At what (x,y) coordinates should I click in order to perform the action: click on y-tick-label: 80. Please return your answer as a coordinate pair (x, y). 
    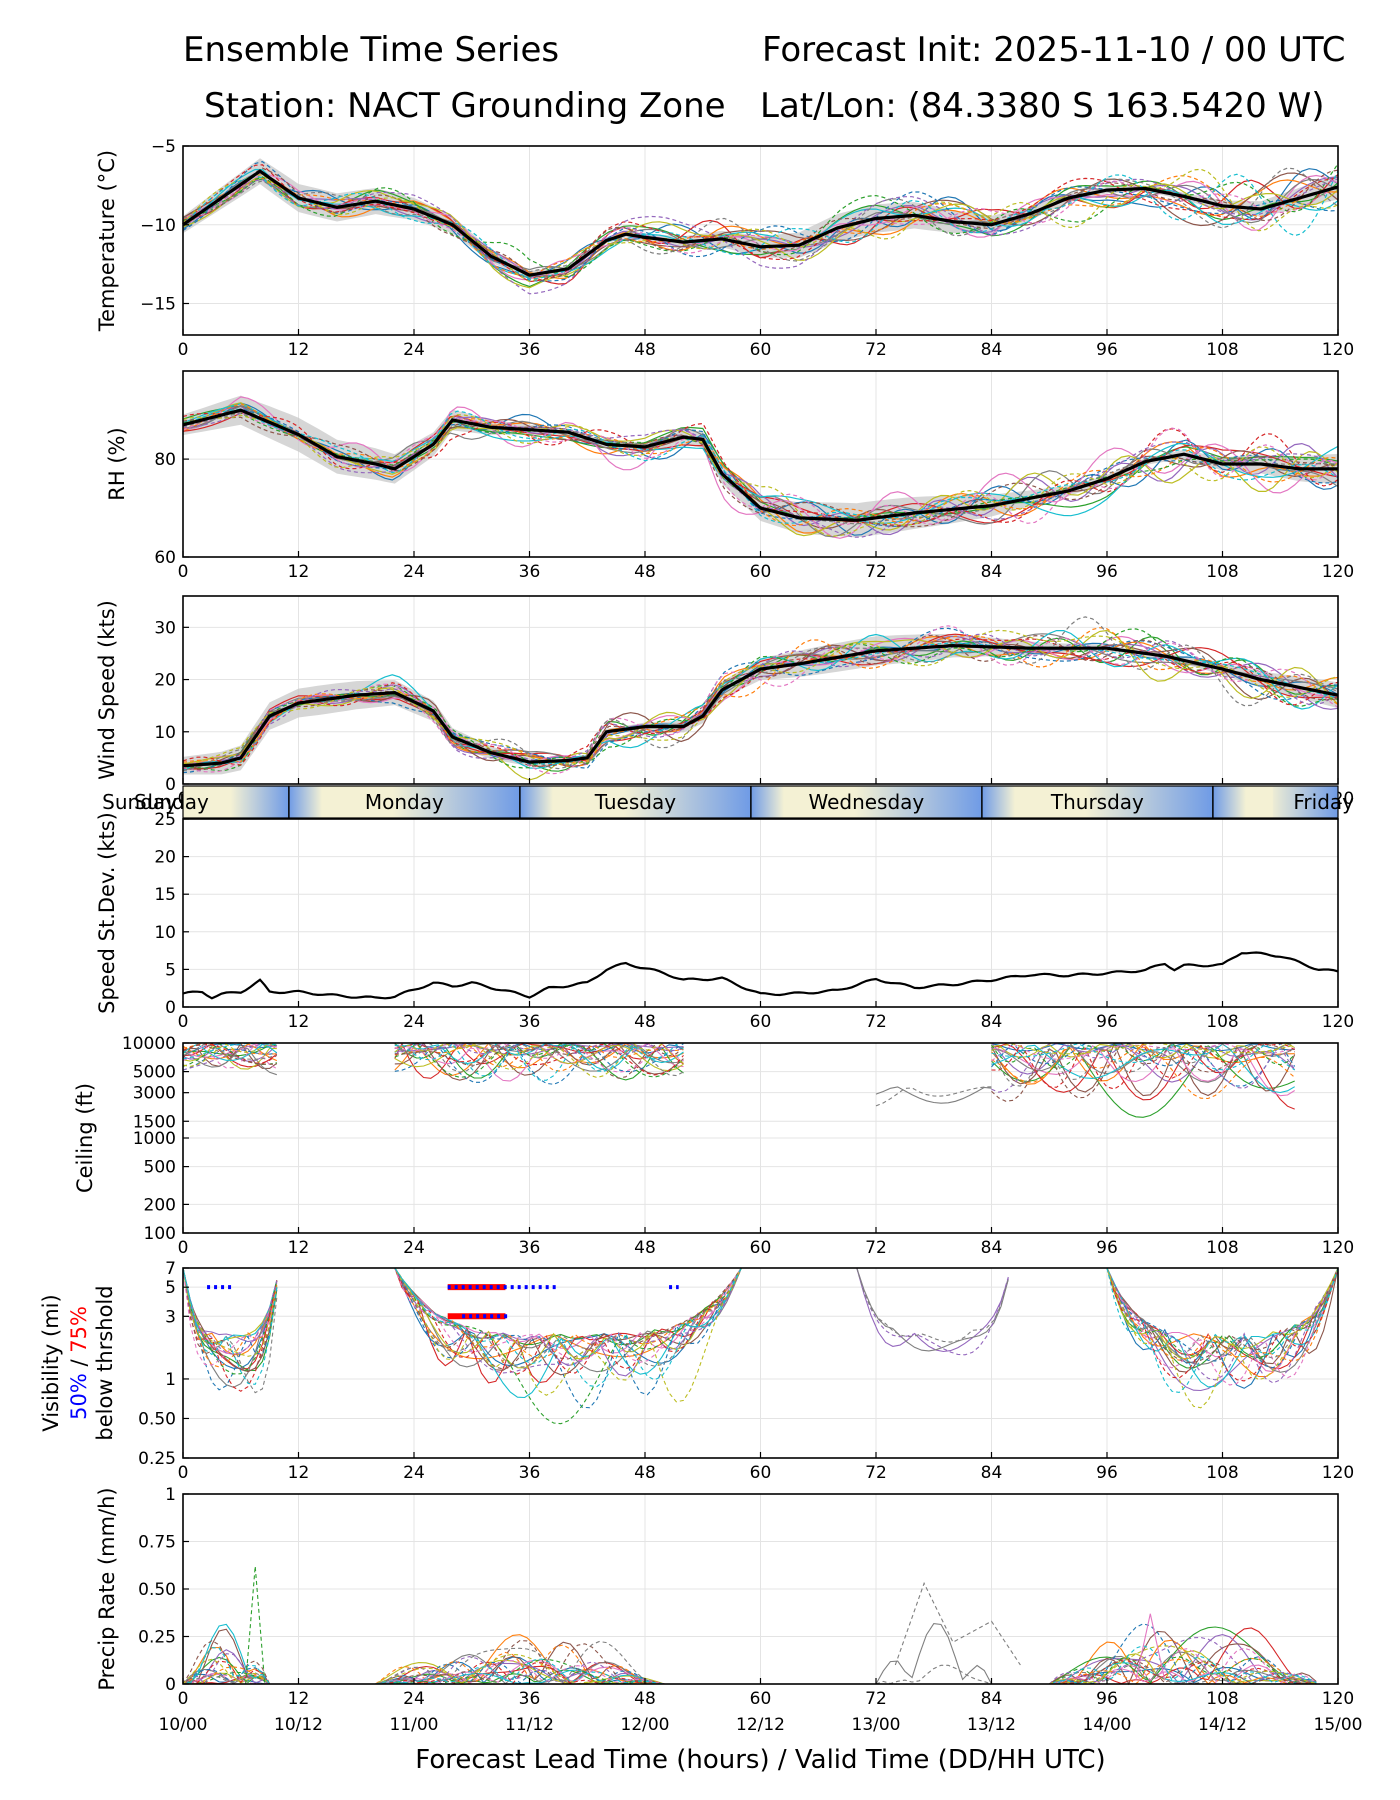
    Looking at the image, I should click on (165, 460).